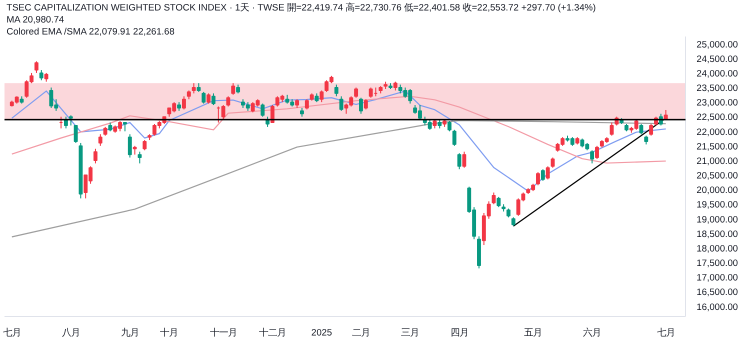 This screenshot has height=344, width=740. I want to click on y-tick-label: 16,500.00, so click(717, 292).